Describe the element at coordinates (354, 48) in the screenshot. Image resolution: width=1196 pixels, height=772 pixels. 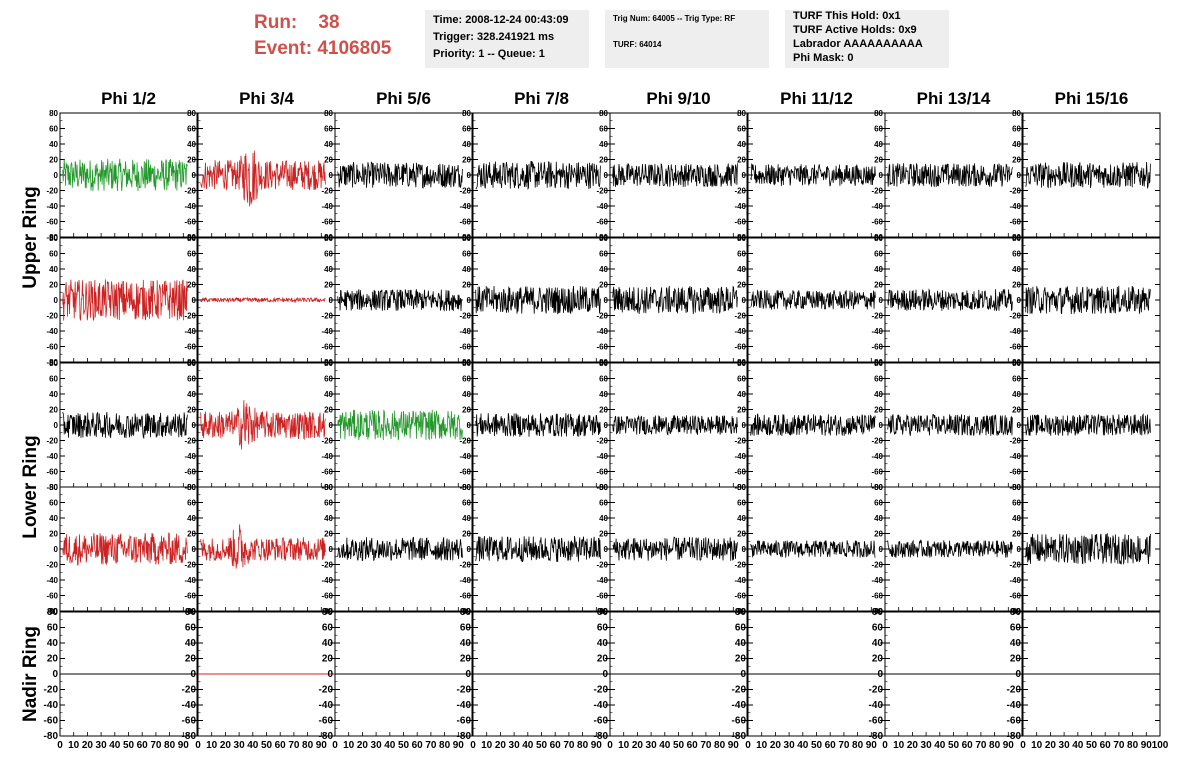
I see `event-value: 4106805` at that location.